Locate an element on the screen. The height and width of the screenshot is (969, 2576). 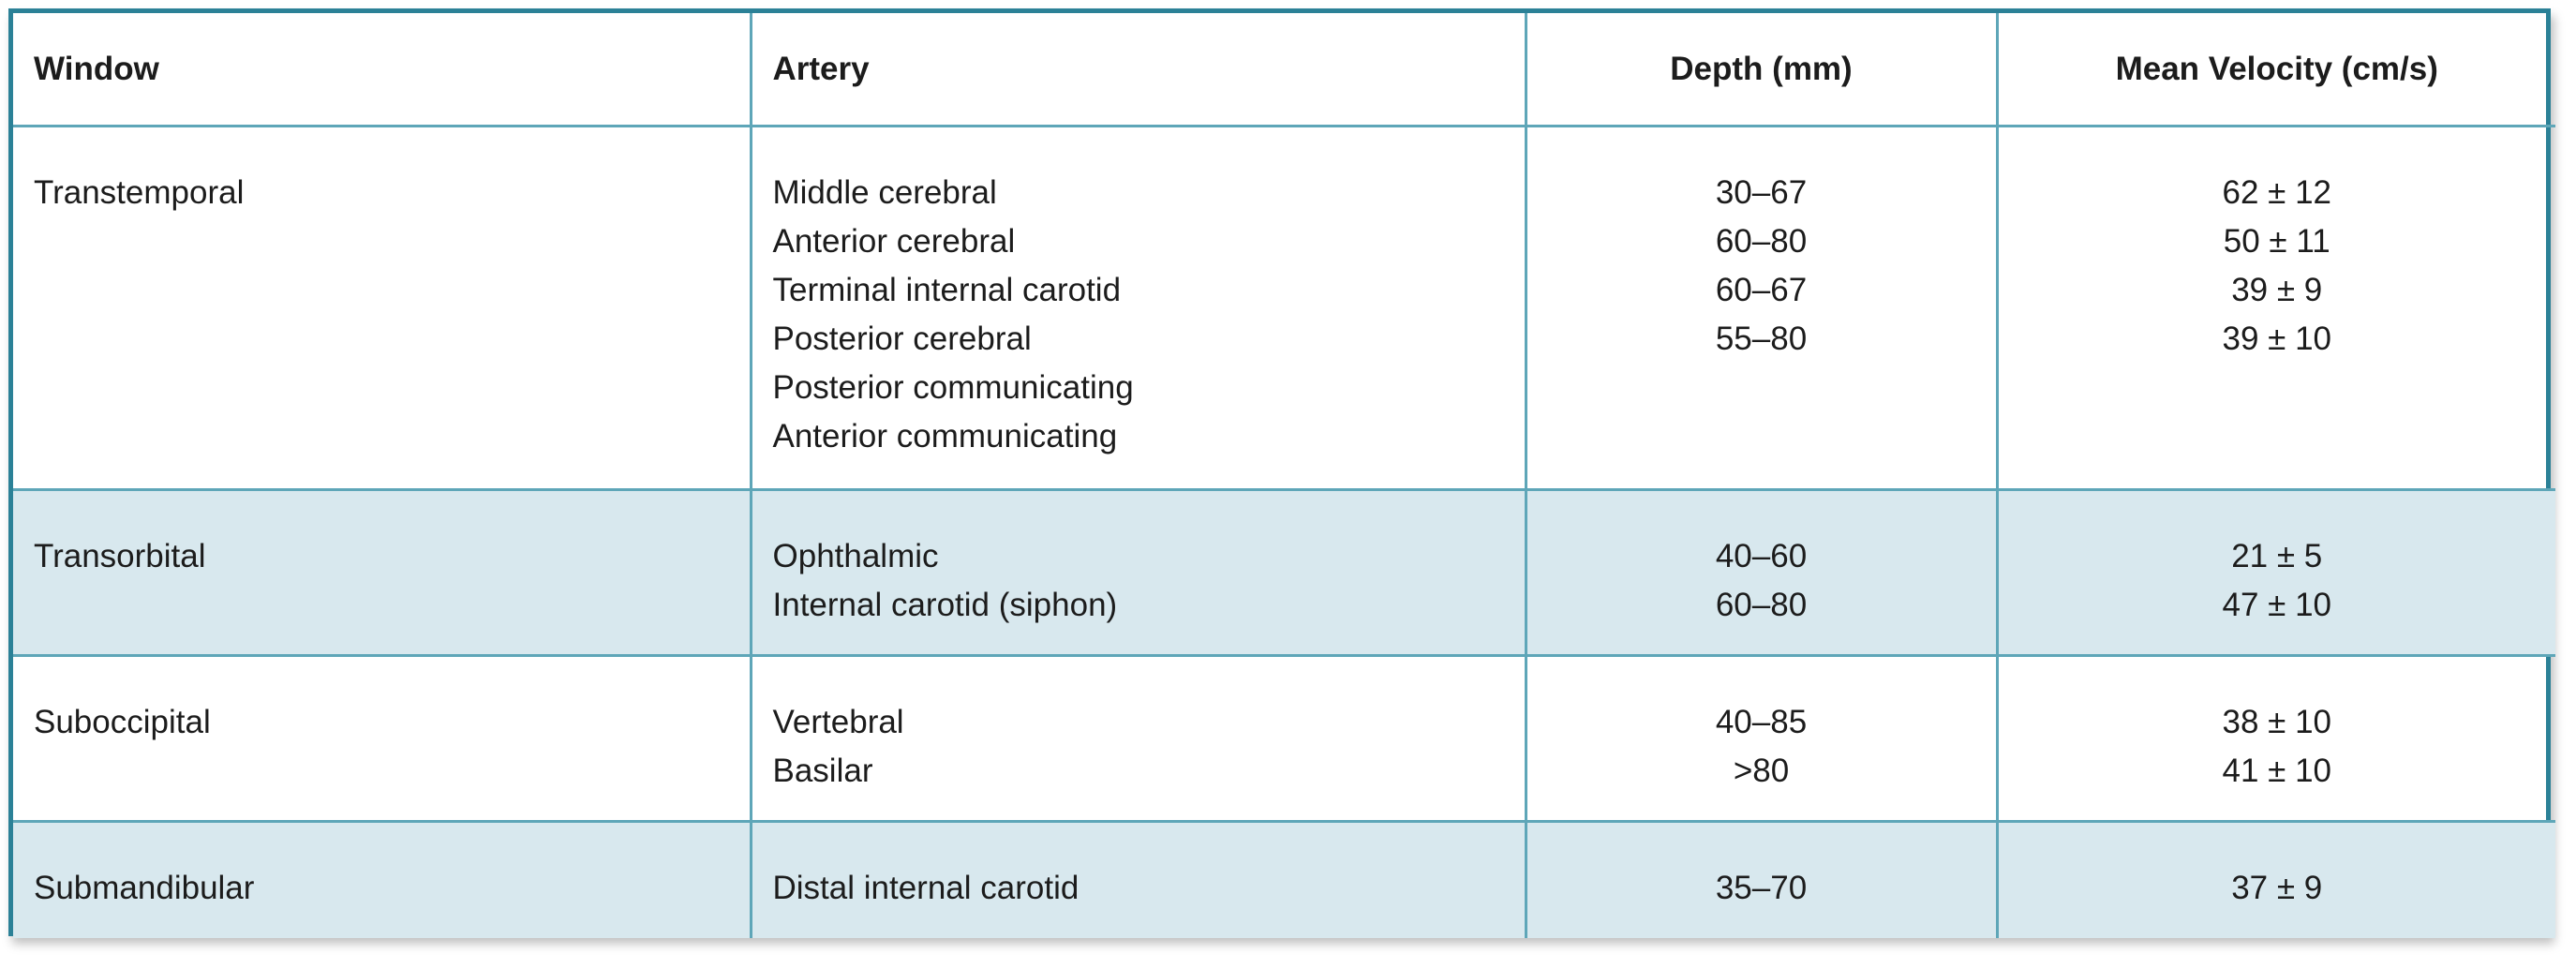
cell-line: 21 ± 5 is located at coordinates (2277, 556).